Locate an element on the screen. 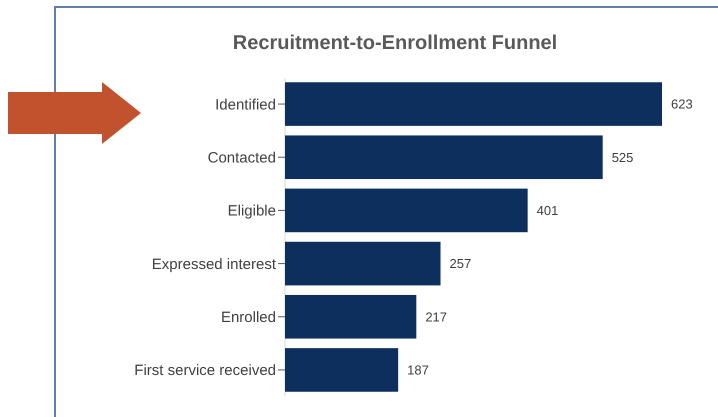 The width and height of the screenshot is (718, 417). data-label: 187 is located at coordinates (418, 370).